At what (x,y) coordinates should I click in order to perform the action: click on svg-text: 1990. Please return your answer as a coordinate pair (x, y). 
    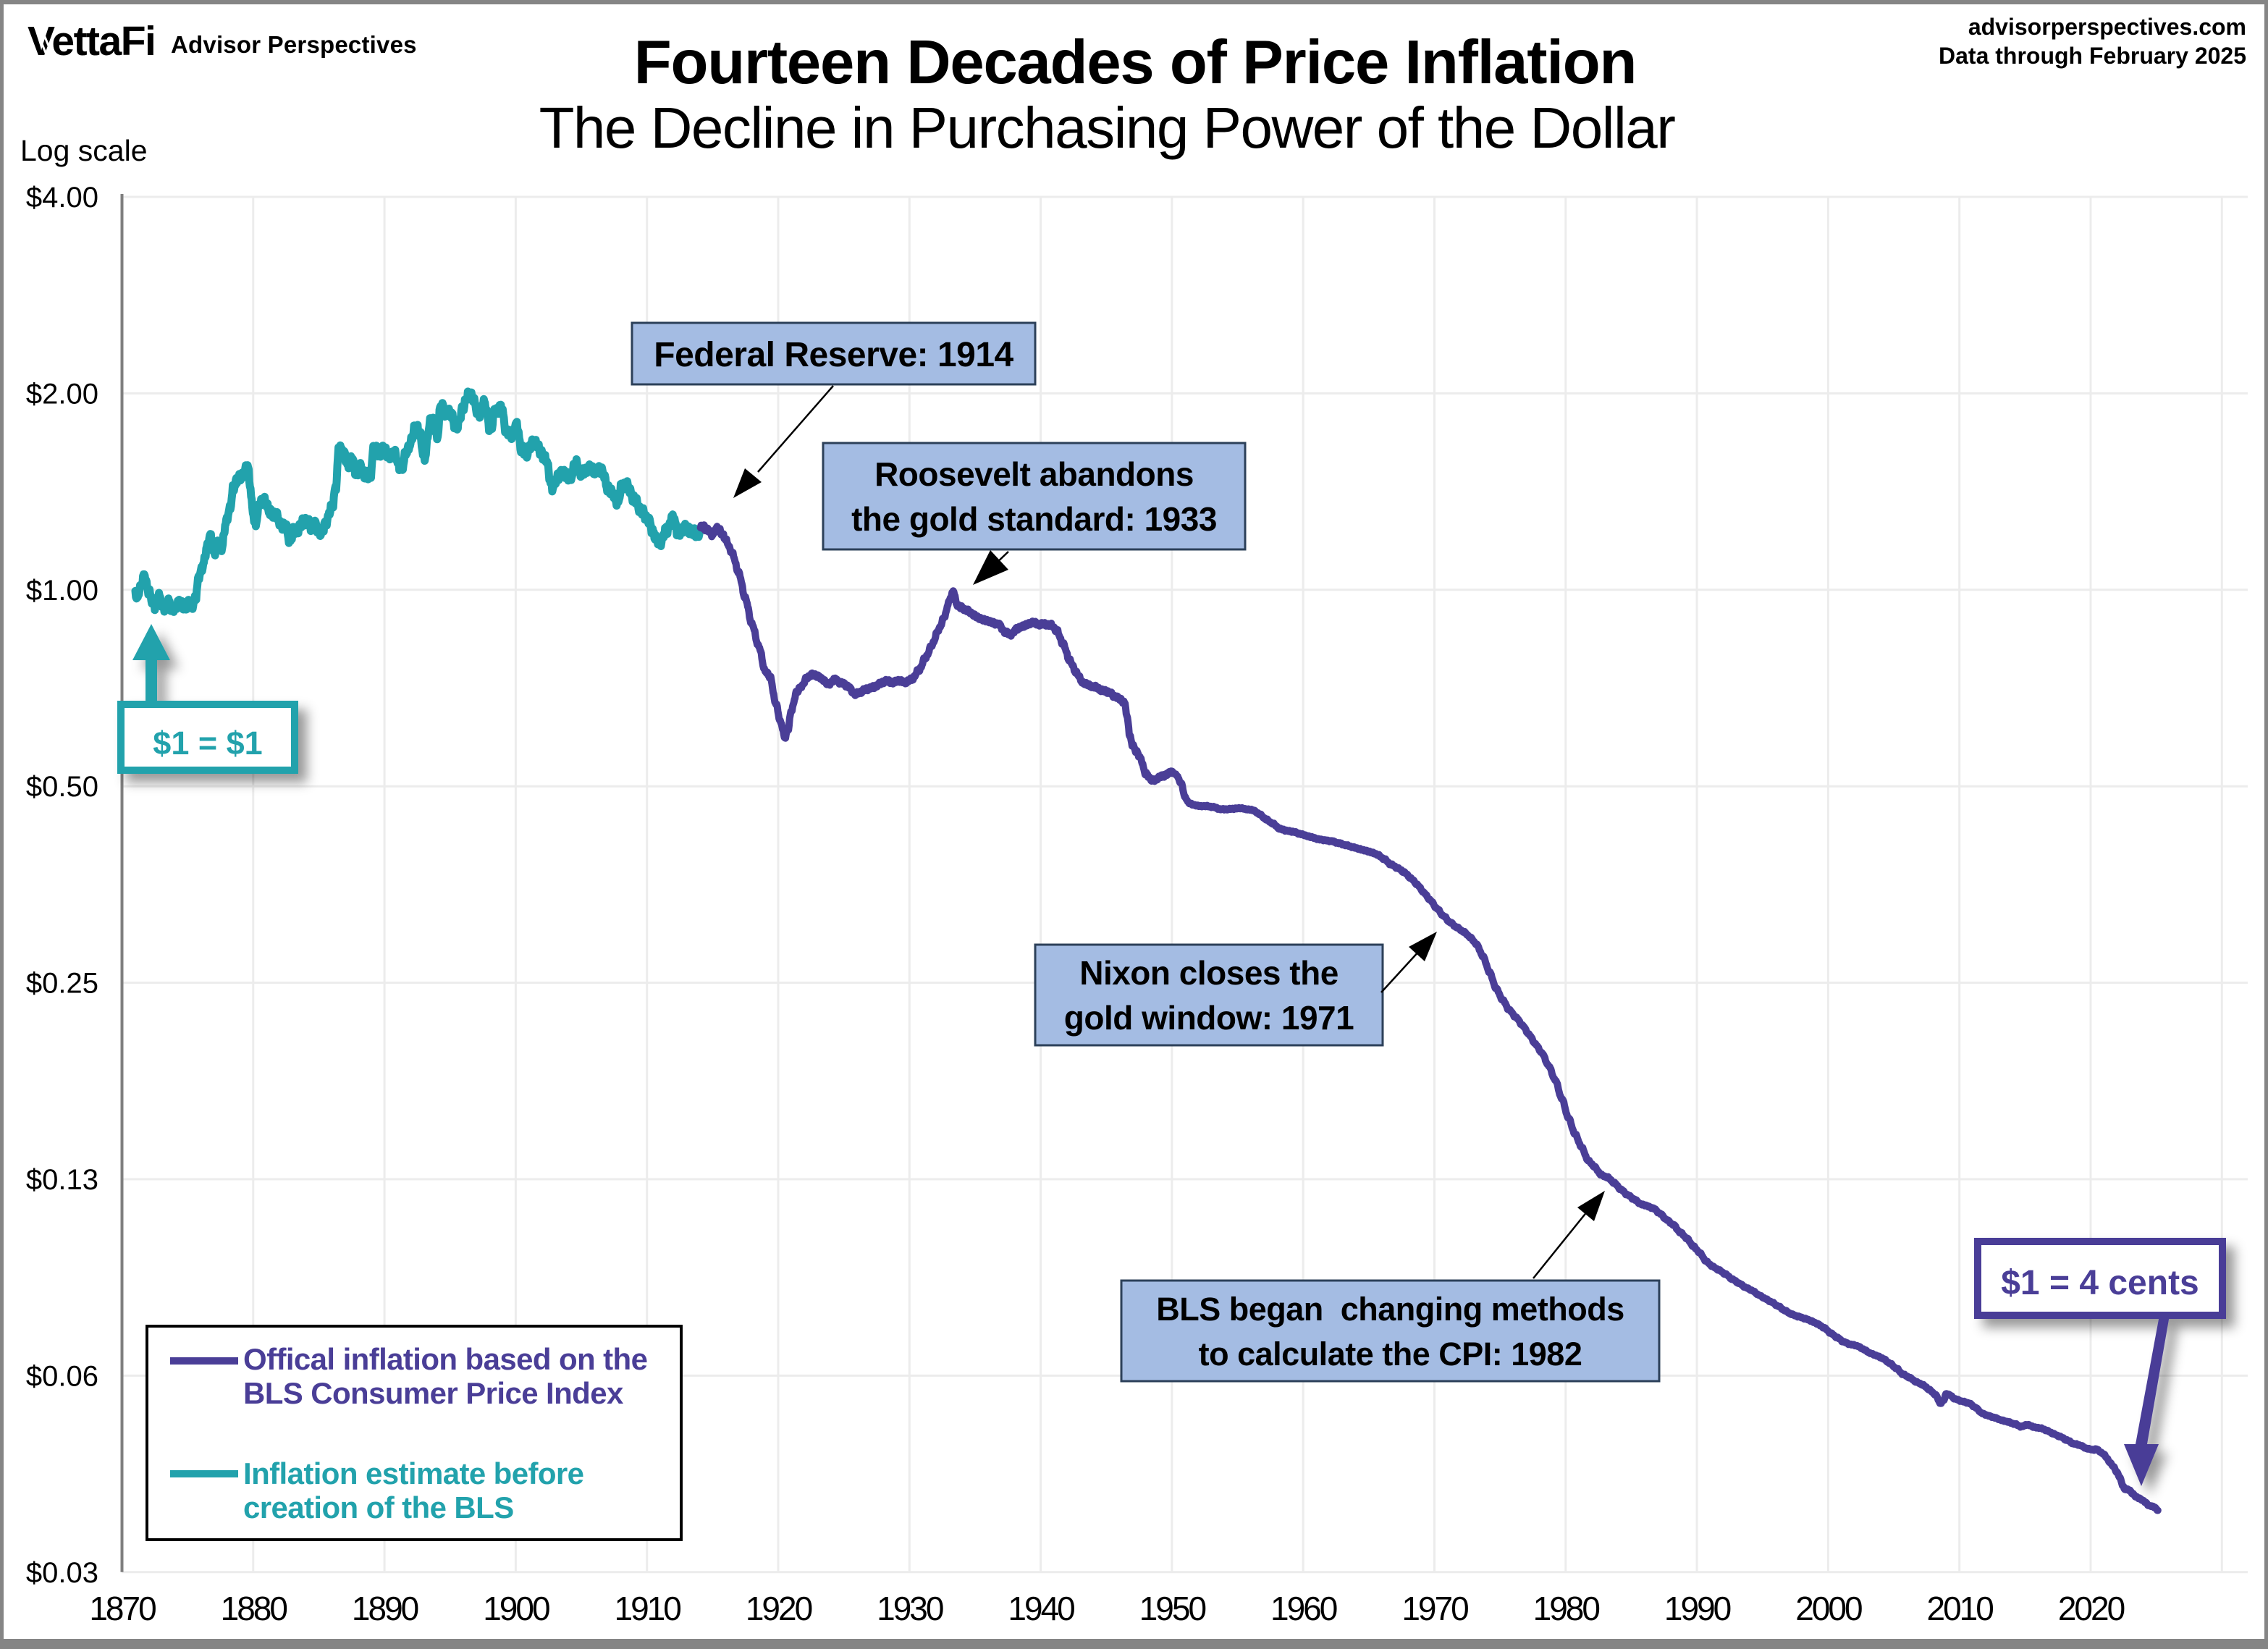
    Looking at the image, I should click on (1697, 1608).